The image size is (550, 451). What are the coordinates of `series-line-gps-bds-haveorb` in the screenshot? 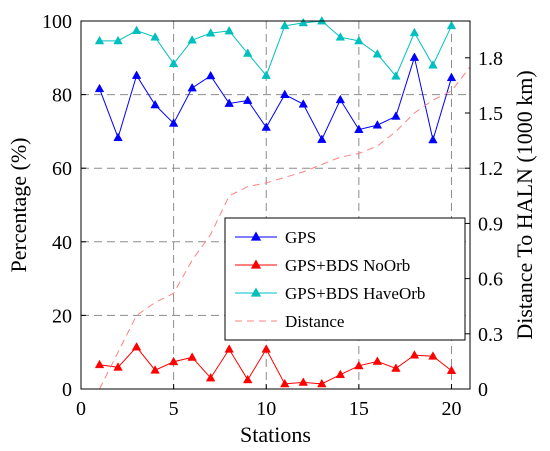 It's located at (275, 49).